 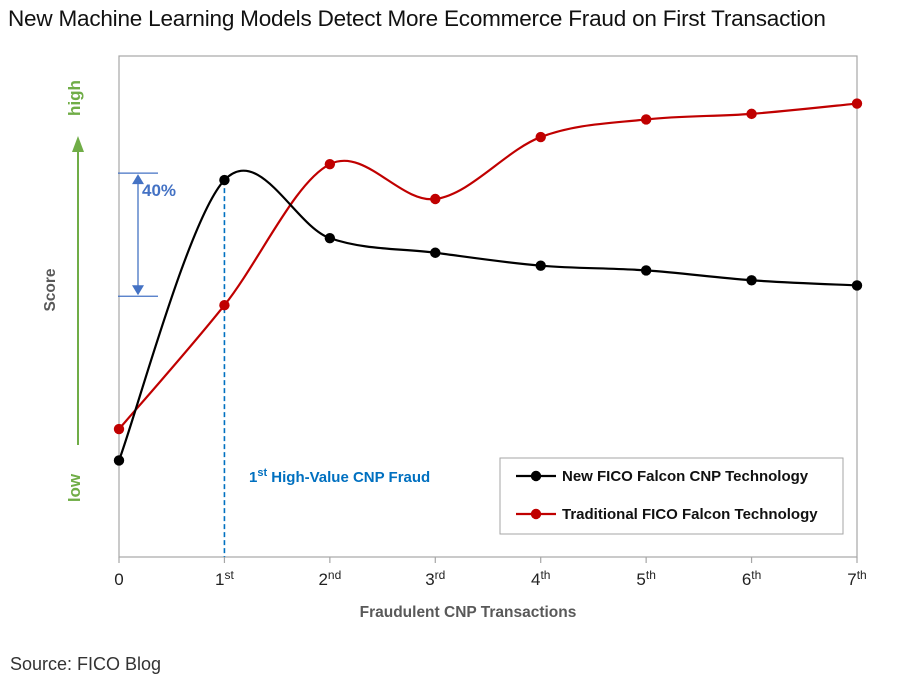 I want to click on legend-label: Traditional FICO Falcon Technology, so click(x=690, y=514).